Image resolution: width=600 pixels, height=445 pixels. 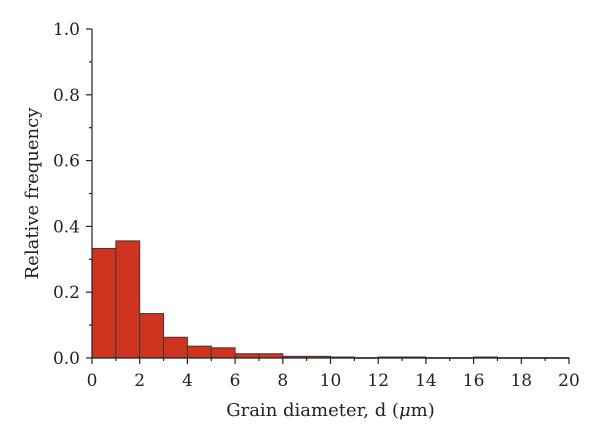 I want to click on x-tick-label-0: 0, so click(x=92, y=381).